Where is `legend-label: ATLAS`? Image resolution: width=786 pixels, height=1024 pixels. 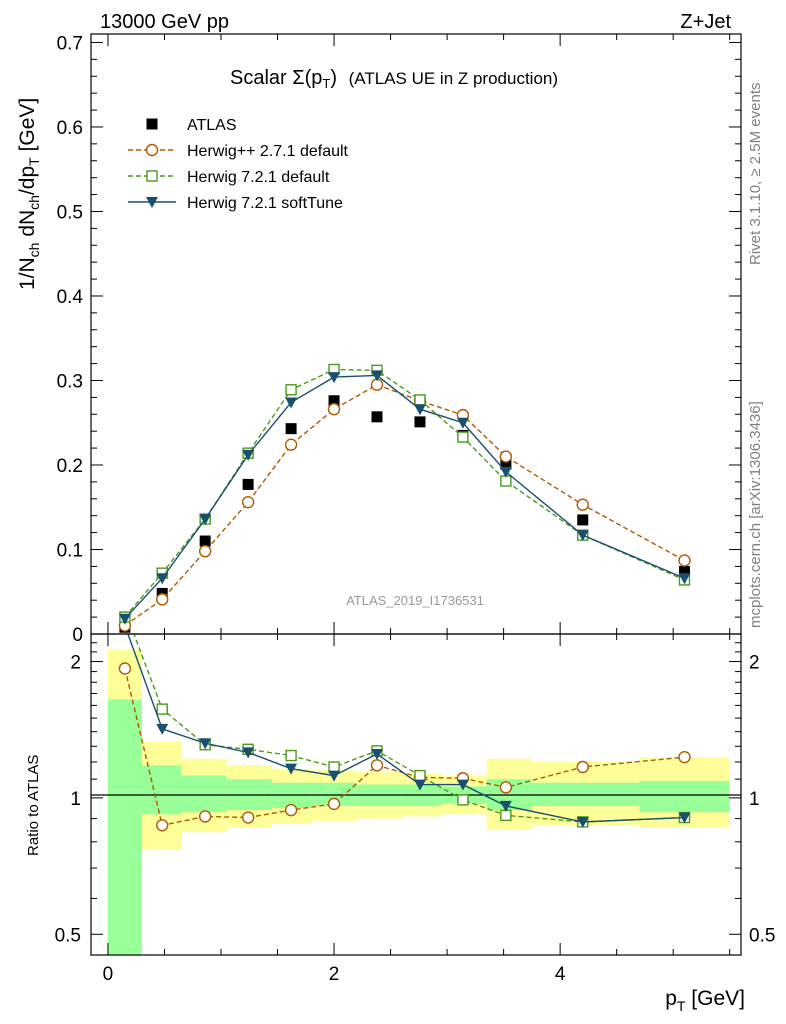
legend-label: ATLAS is located at coordinates (212, 125).